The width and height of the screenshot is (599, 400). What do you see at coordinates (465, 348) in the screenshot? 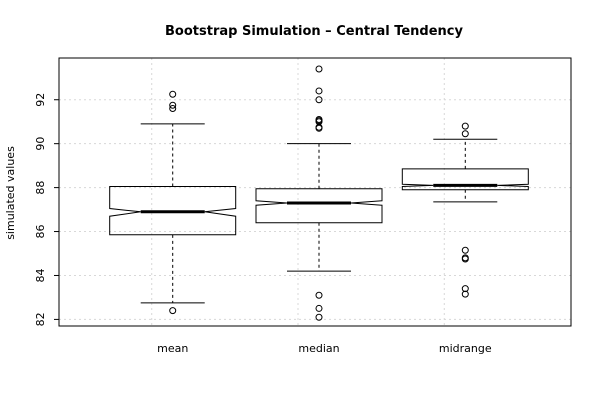
I see `x-tick-label: midrange` at bounding box center [465, 348].